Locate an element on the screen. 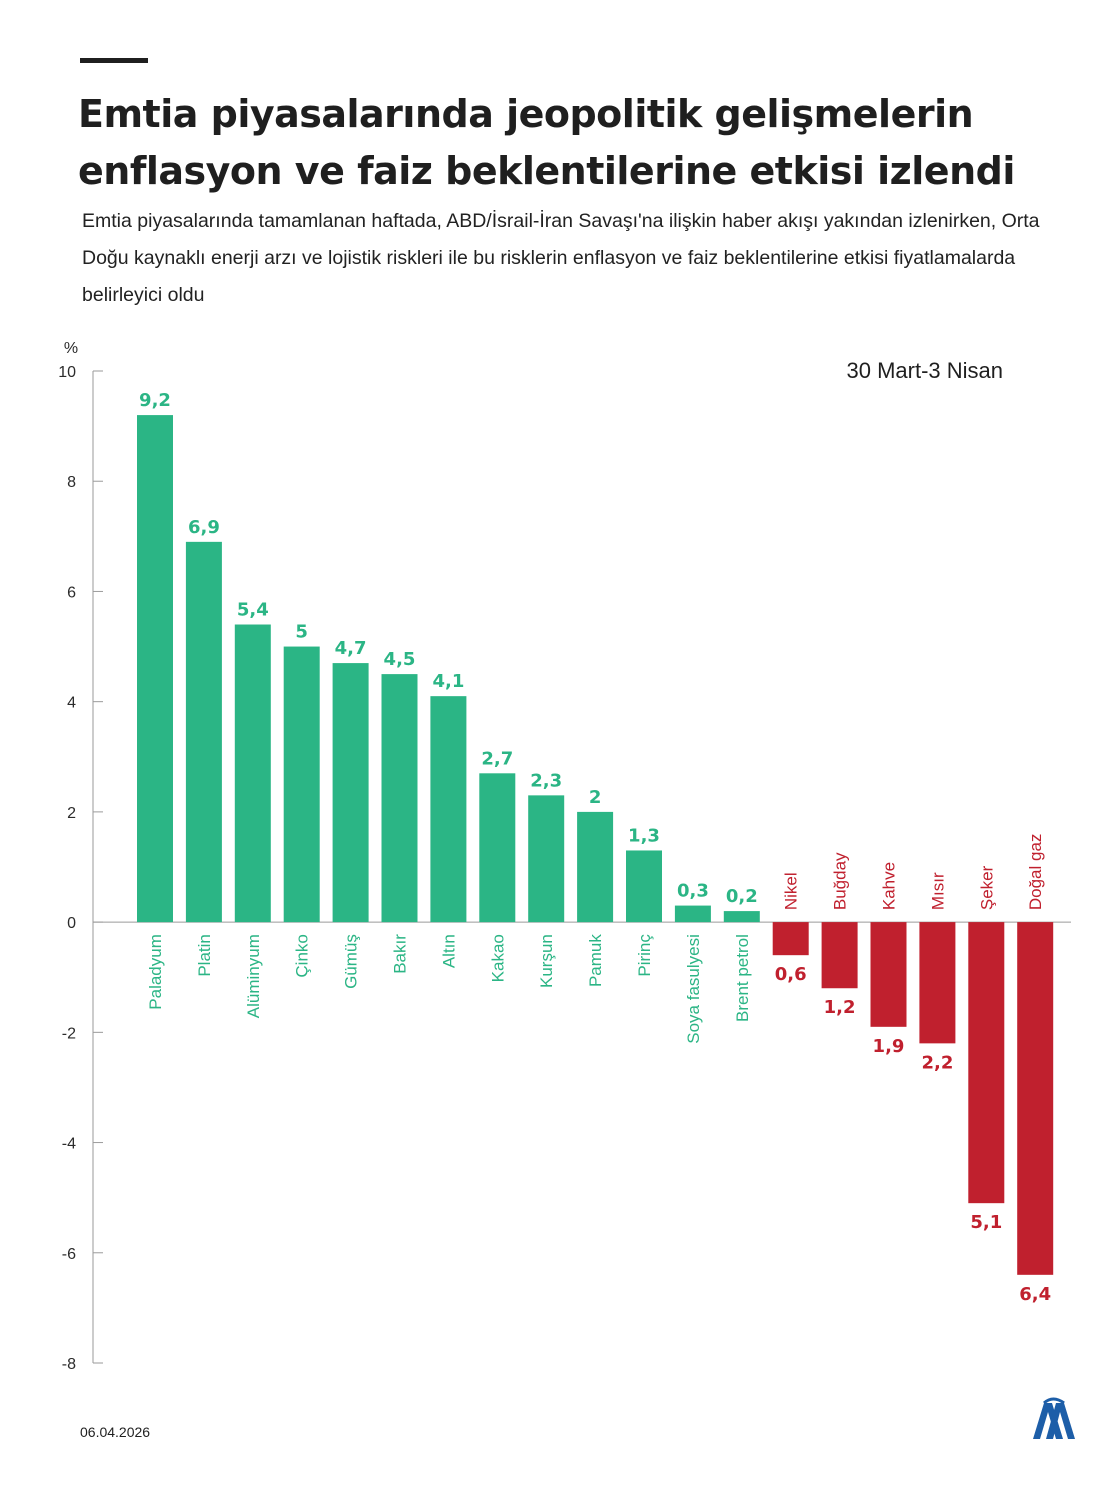  y-tick-label: 10 is located at coordinates (67, 372).